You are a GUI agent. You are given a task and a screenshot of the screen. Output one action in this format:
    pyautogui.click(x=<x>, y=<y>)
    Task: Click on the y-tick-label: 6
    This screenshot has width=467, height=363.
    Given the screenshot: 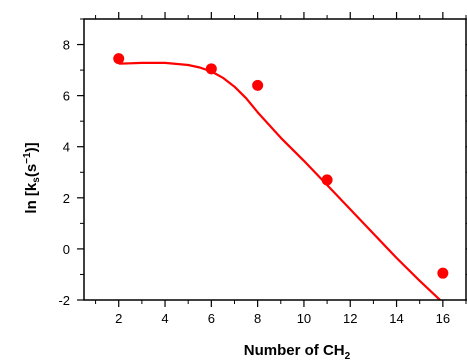 What is the action you would take?
    pyautogui.click(x=66, y=96)
    